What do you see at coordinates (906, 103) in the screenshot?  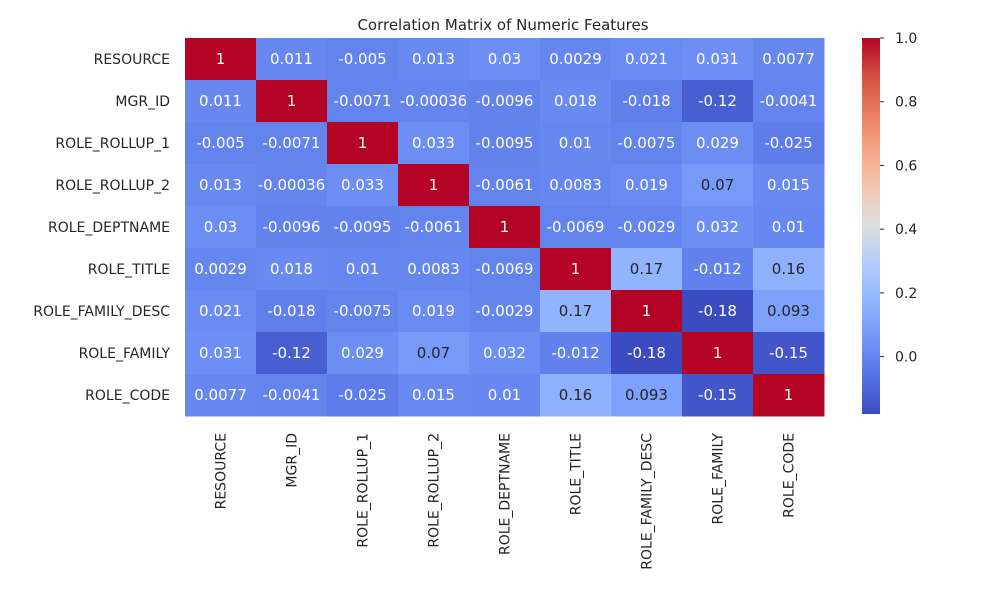 I see `colorbar-tick-label: 0.8` at bounding box center [906, 103].